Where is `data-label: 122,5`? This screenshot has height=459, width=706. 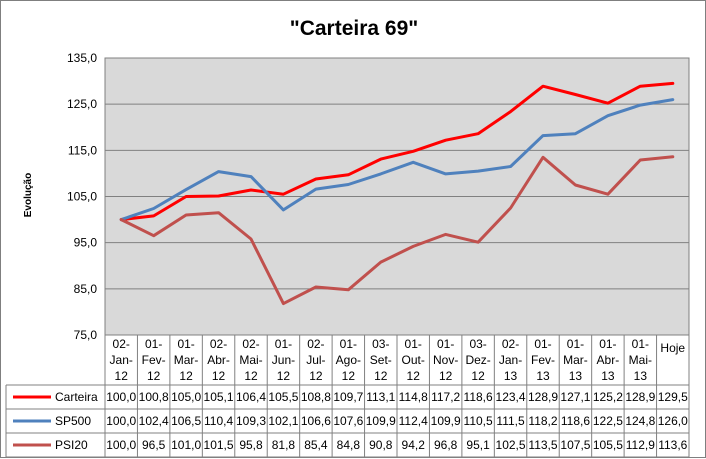 data-label: 122,5 is located at coordinates (608, 421).